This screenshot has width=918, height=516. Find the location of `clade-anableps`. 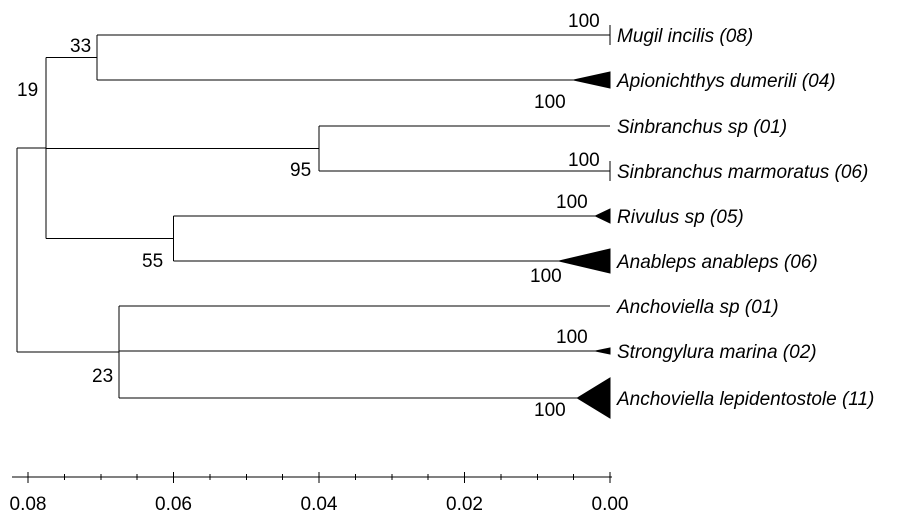

clade-anableps is located at coordinates (584, 261).